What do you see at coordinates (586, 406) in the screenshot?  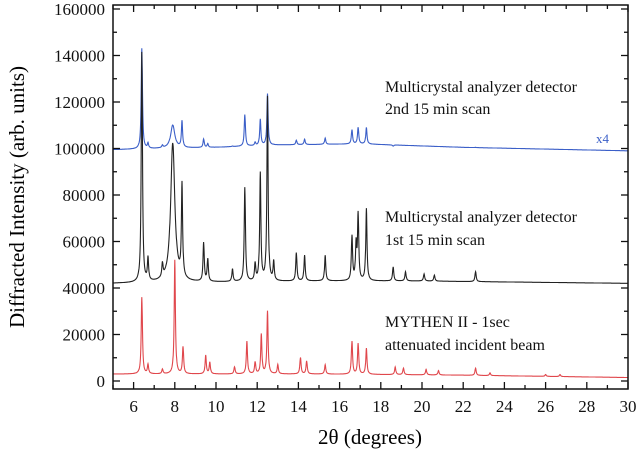 I see `x-tick-label: 28` at bounding box center [586, 406].